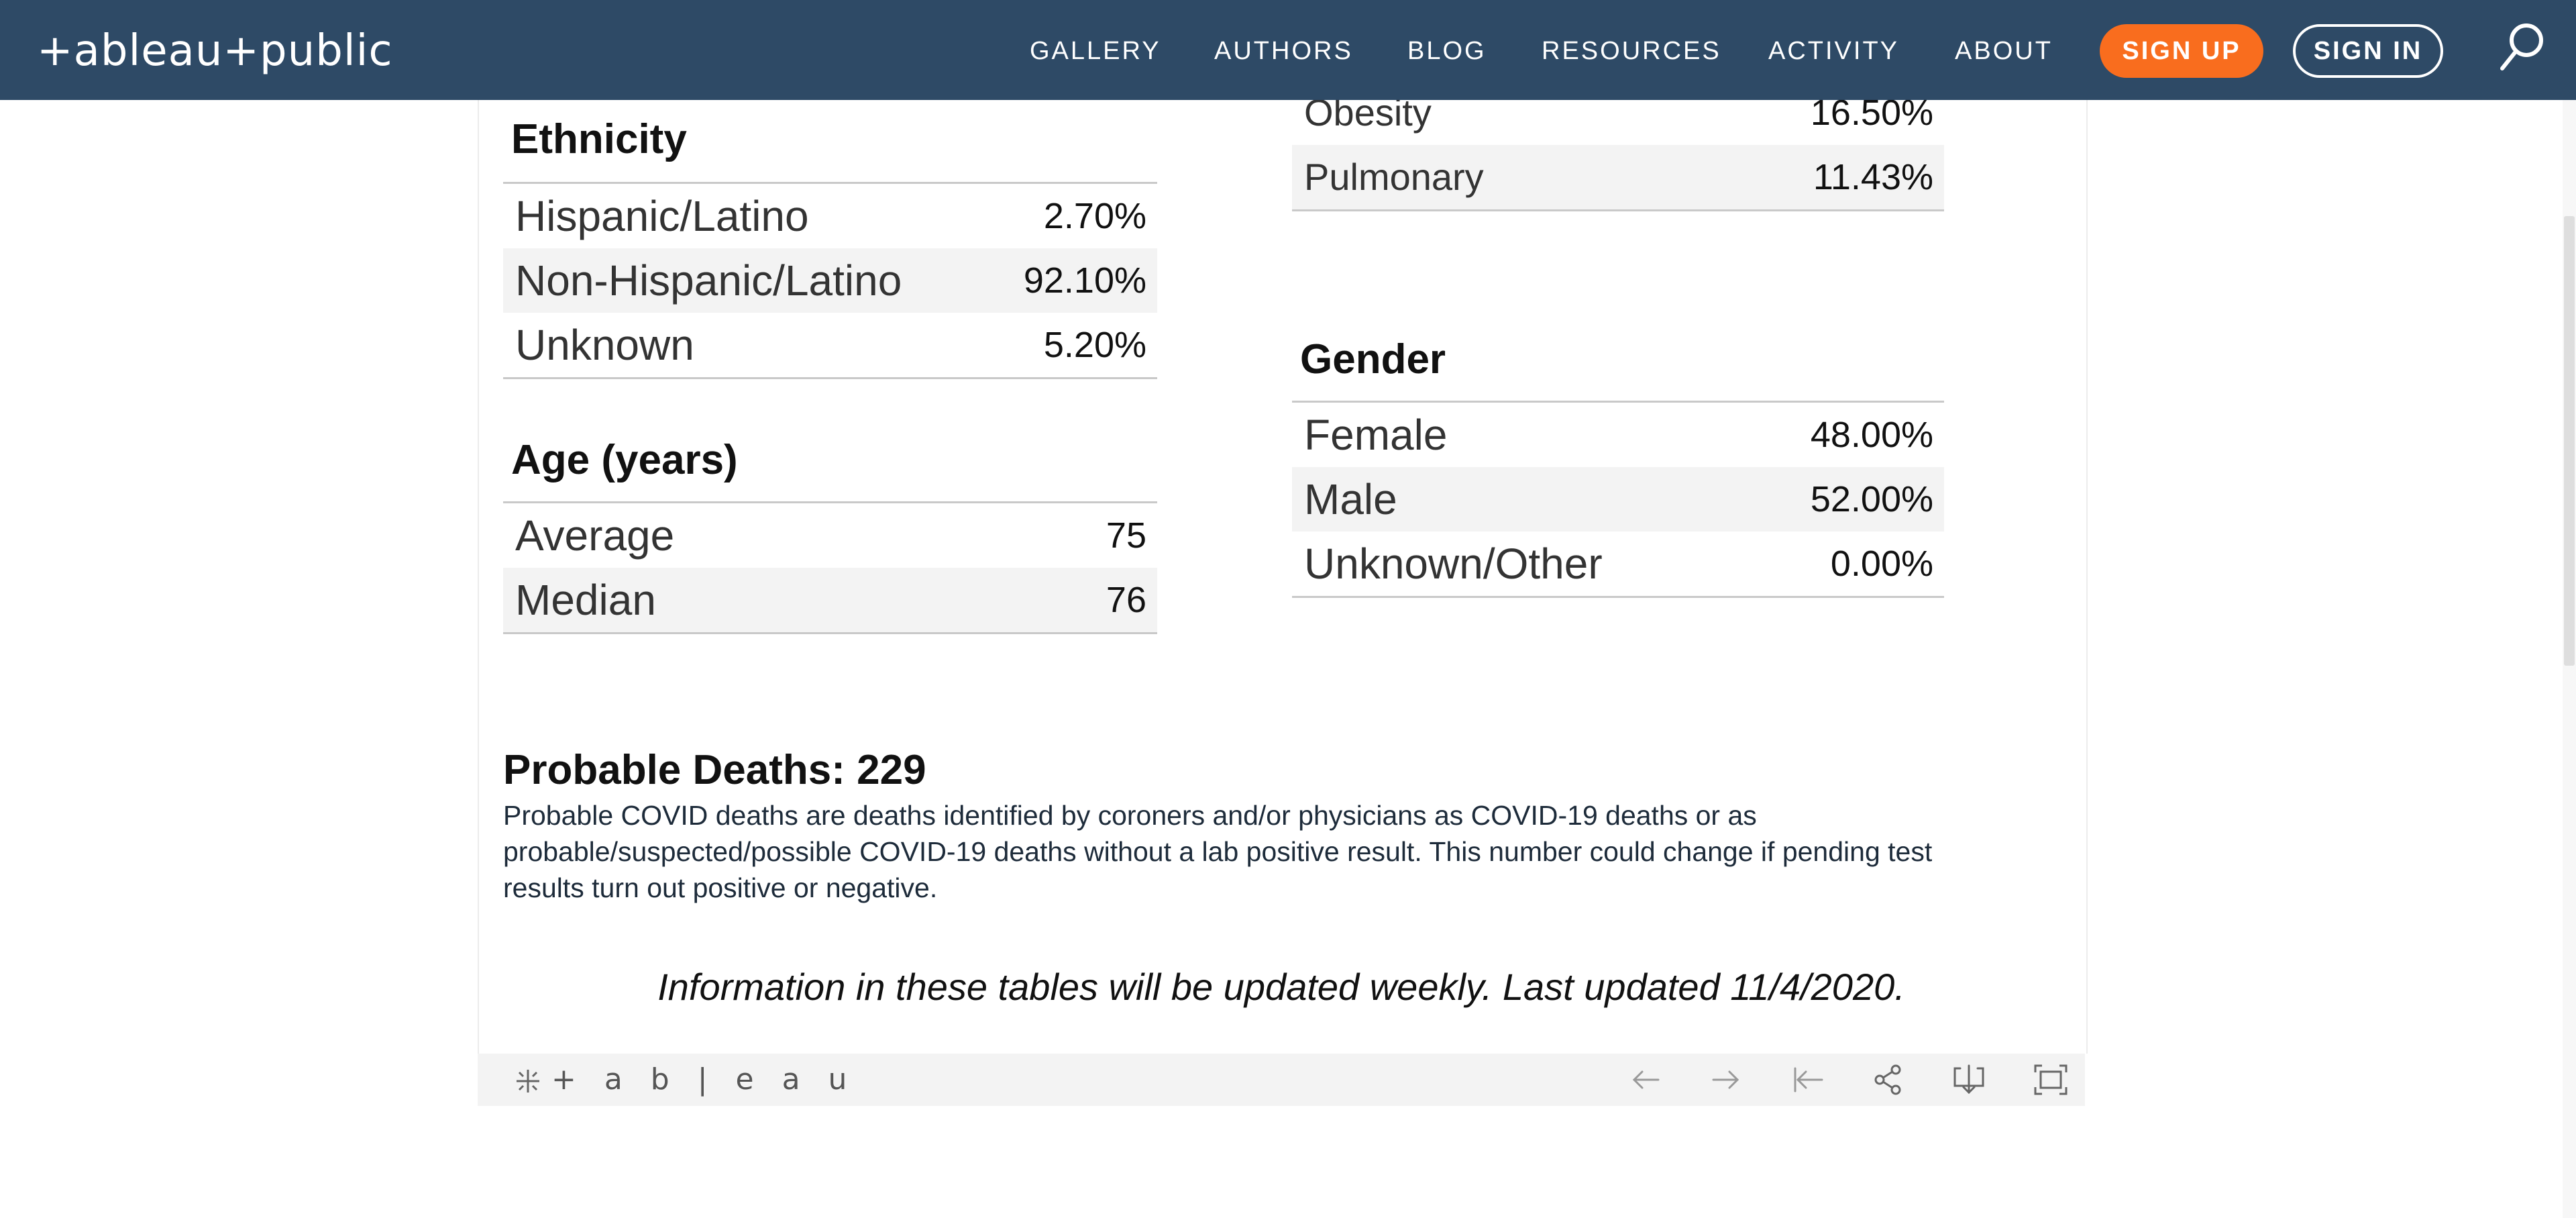 The height and width of the screenshot is (1218, 2576). I want to click on row-label: Male, so click(1350, 499).